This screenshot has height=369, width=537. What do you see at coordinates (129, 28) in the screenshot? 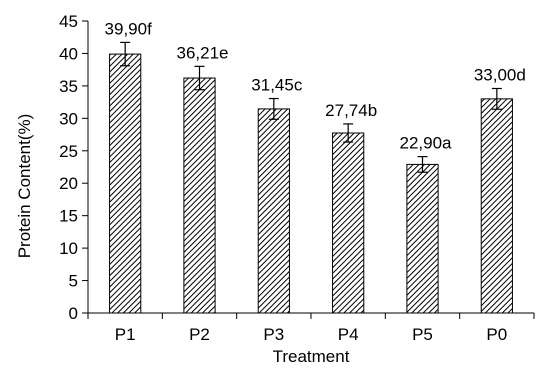
I see `data-label: 39,90f` at bounding box center [129, 28].